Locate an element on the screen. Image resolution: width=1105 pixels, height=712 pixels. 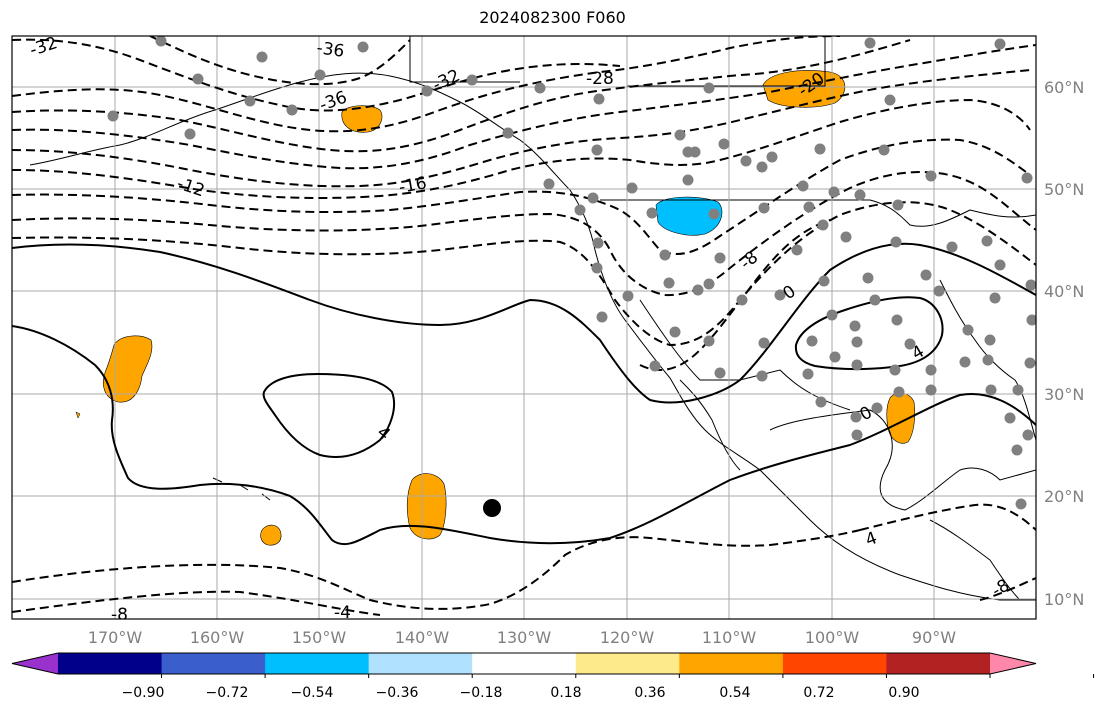
black-point-marker is located at coordinates (492, 508).